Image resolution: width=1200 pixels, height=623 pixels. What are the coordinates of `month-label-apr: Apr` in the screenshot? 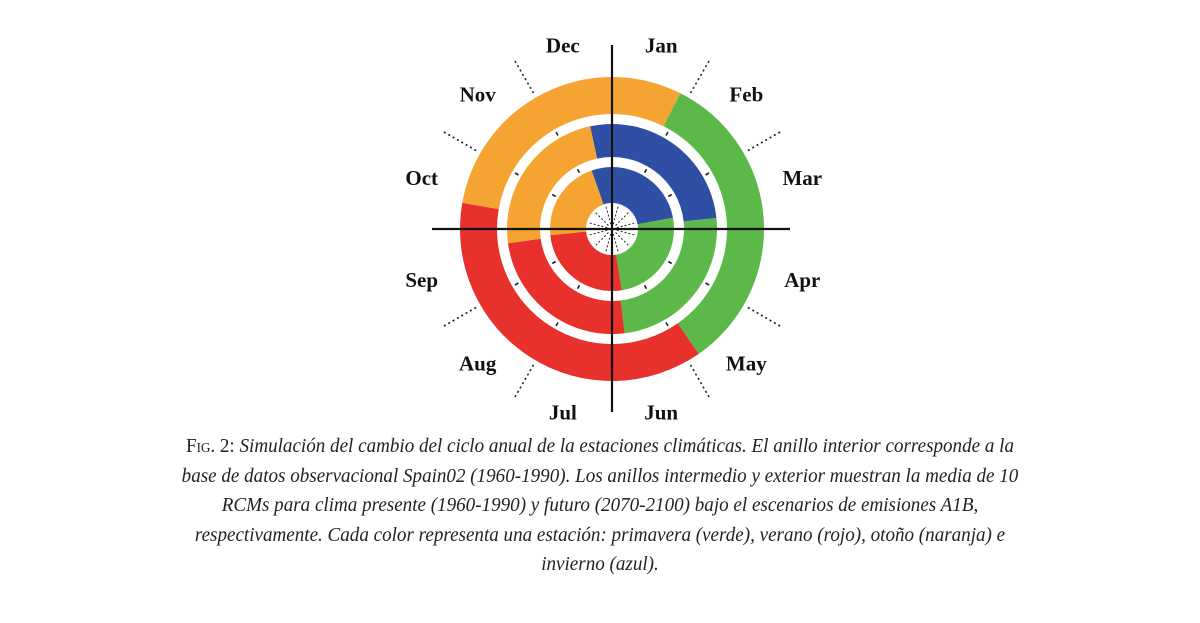 It's located at (802, 280).